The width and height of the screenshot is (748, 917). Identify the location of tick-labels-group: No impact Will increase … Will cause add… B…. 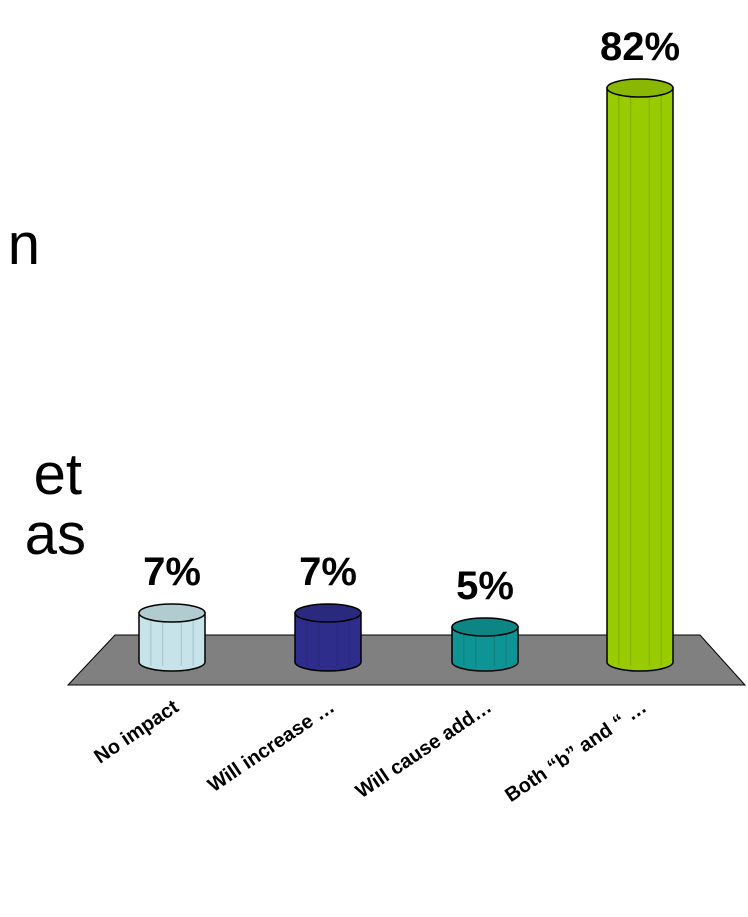
(370, 751).